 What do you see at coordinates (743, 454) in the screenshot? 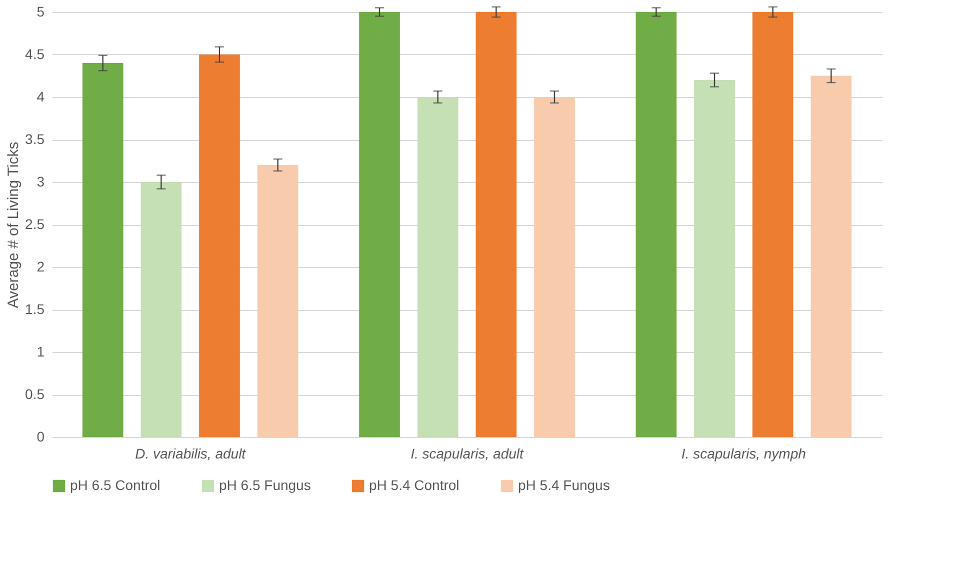
I see `x-tick-label: I. scapularis, nymph` at bounding box center [743, 454].